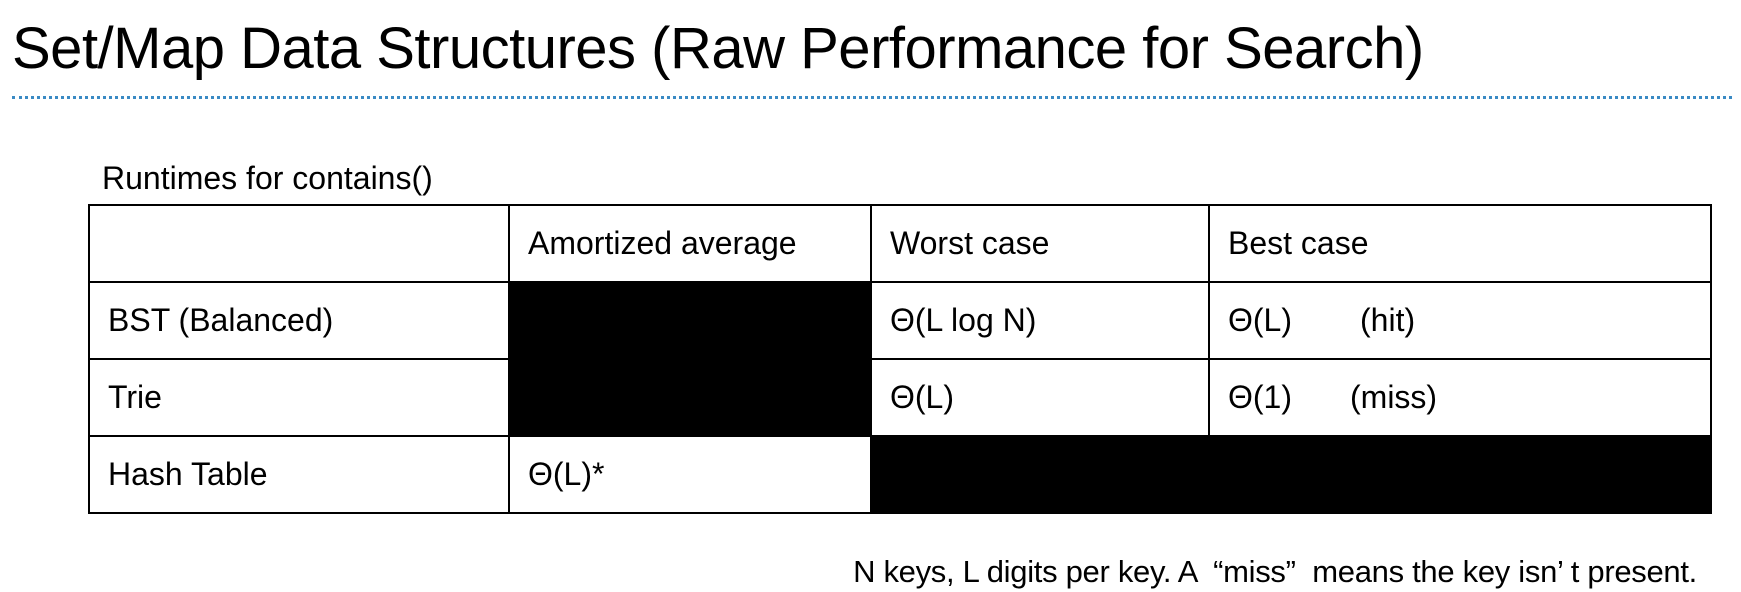 This screenshot has width=1741, height=592. What do you see at coordinates (1040, 320) in the screenshot?
I see `cell-worst-case: Θ(L log N)` at bounding box center [1040, 320].